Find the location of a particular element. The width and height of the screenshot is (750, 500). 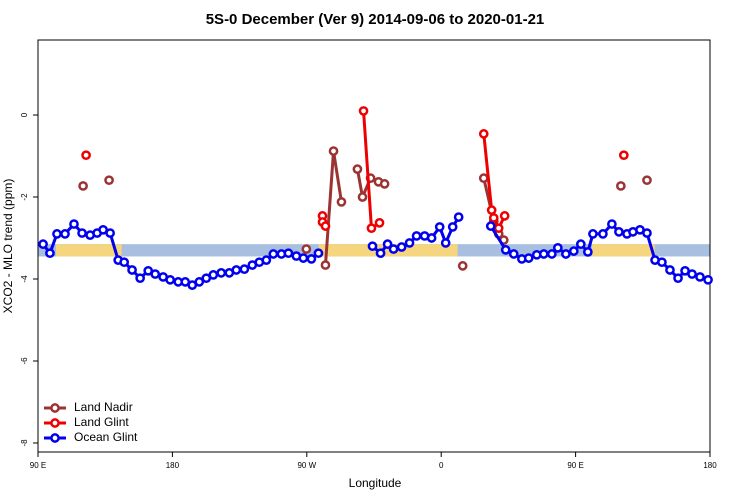

x-tick-label: 0 is located at coordinates (441, 465).